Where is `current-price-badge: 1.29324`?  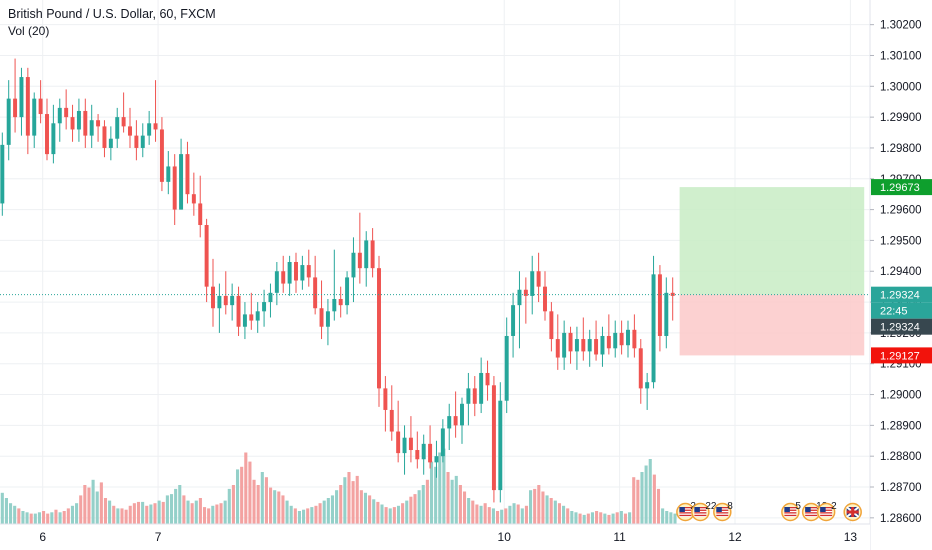 current-price-badge: 1.29324 is located at coordinates (901, 294).